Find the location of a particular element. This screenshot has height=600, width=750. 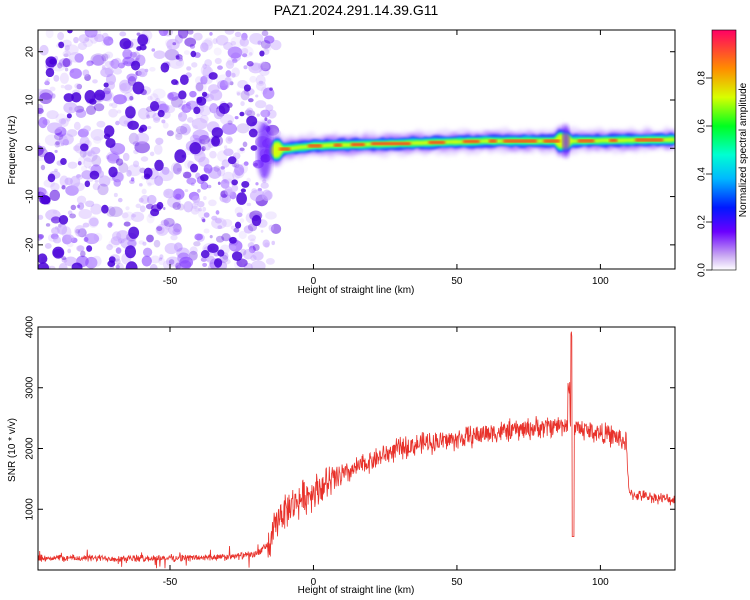

spectrogram-x-tick-label: 50 is located at coordinates (457, 281).